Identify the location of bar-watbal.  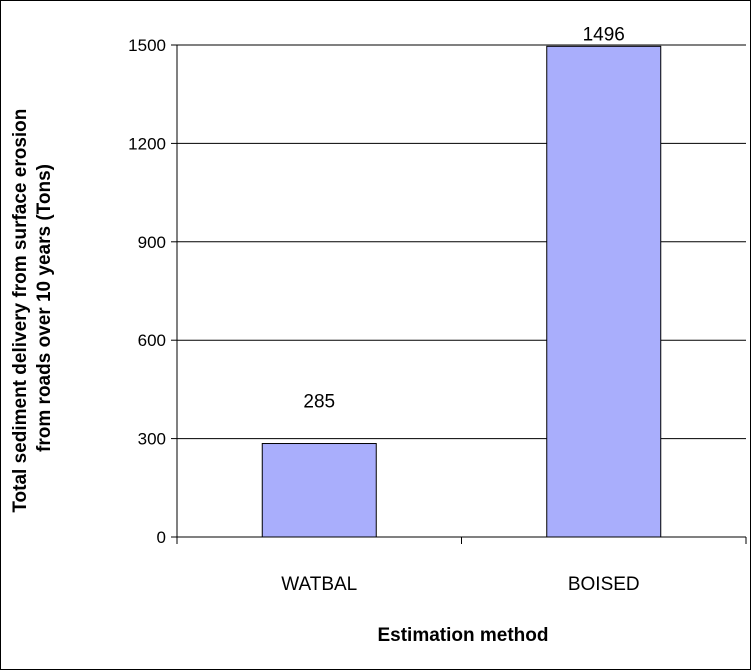
(319, 490).